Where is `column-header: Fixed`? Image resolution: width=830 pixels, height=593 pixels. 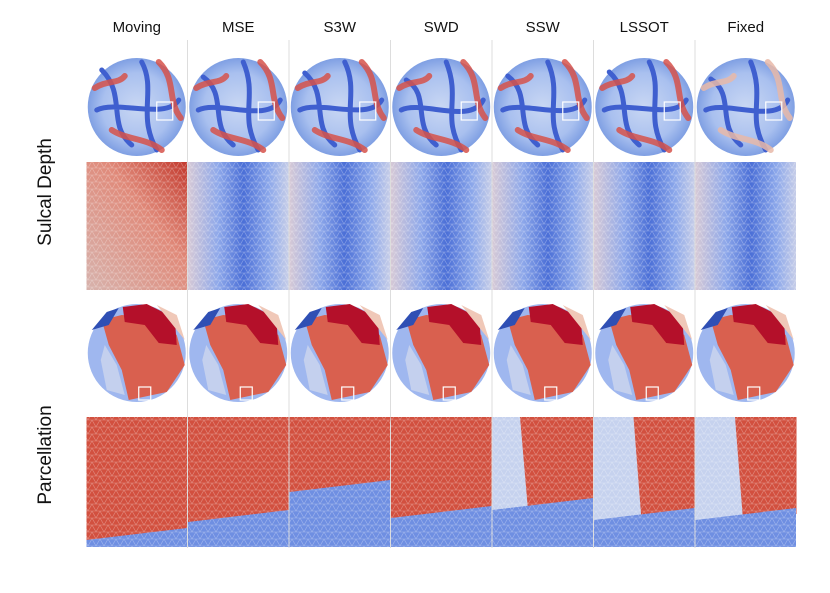 column-header: Fixed is located at coordinates (745, 27).